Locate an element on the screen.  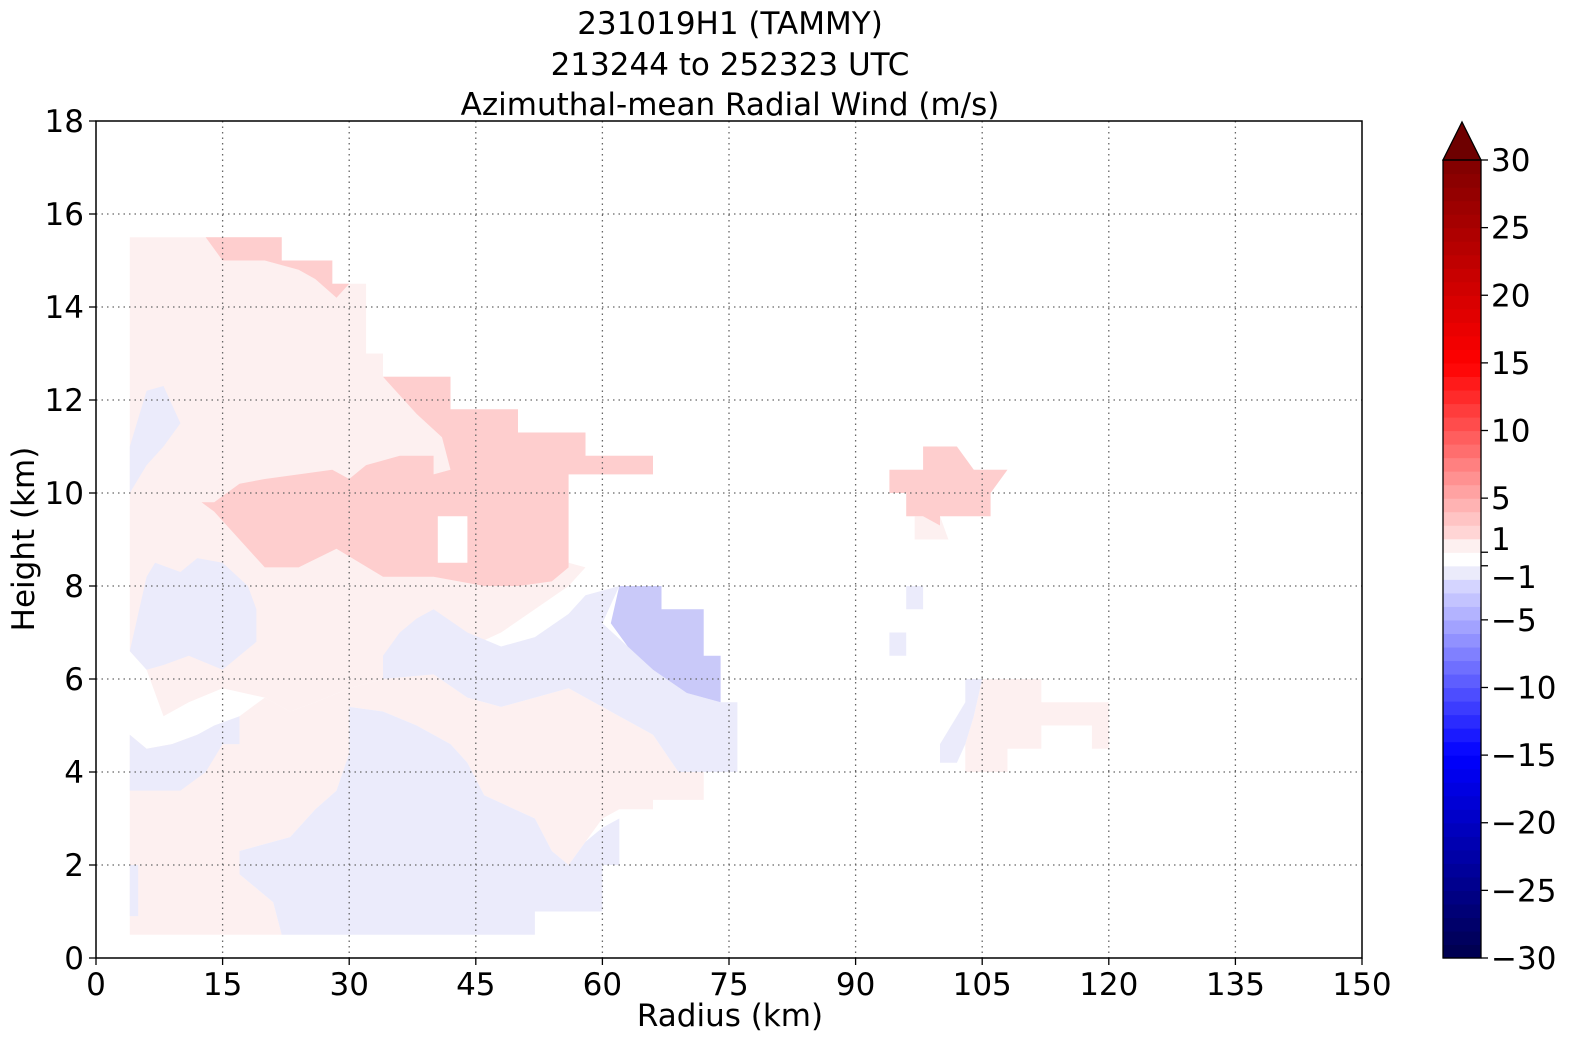
x-tick-label: 90 is located at coordinates (855, 985).